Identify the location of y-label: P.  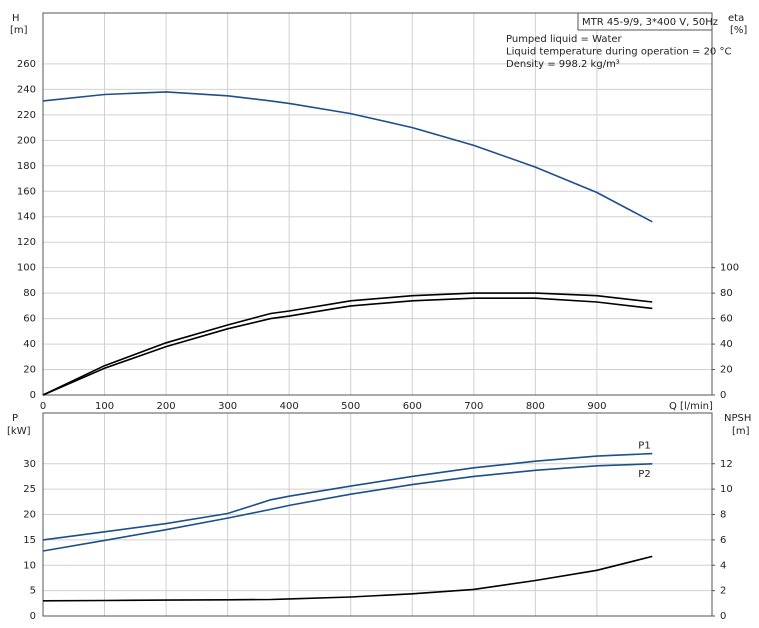
(15, 418).